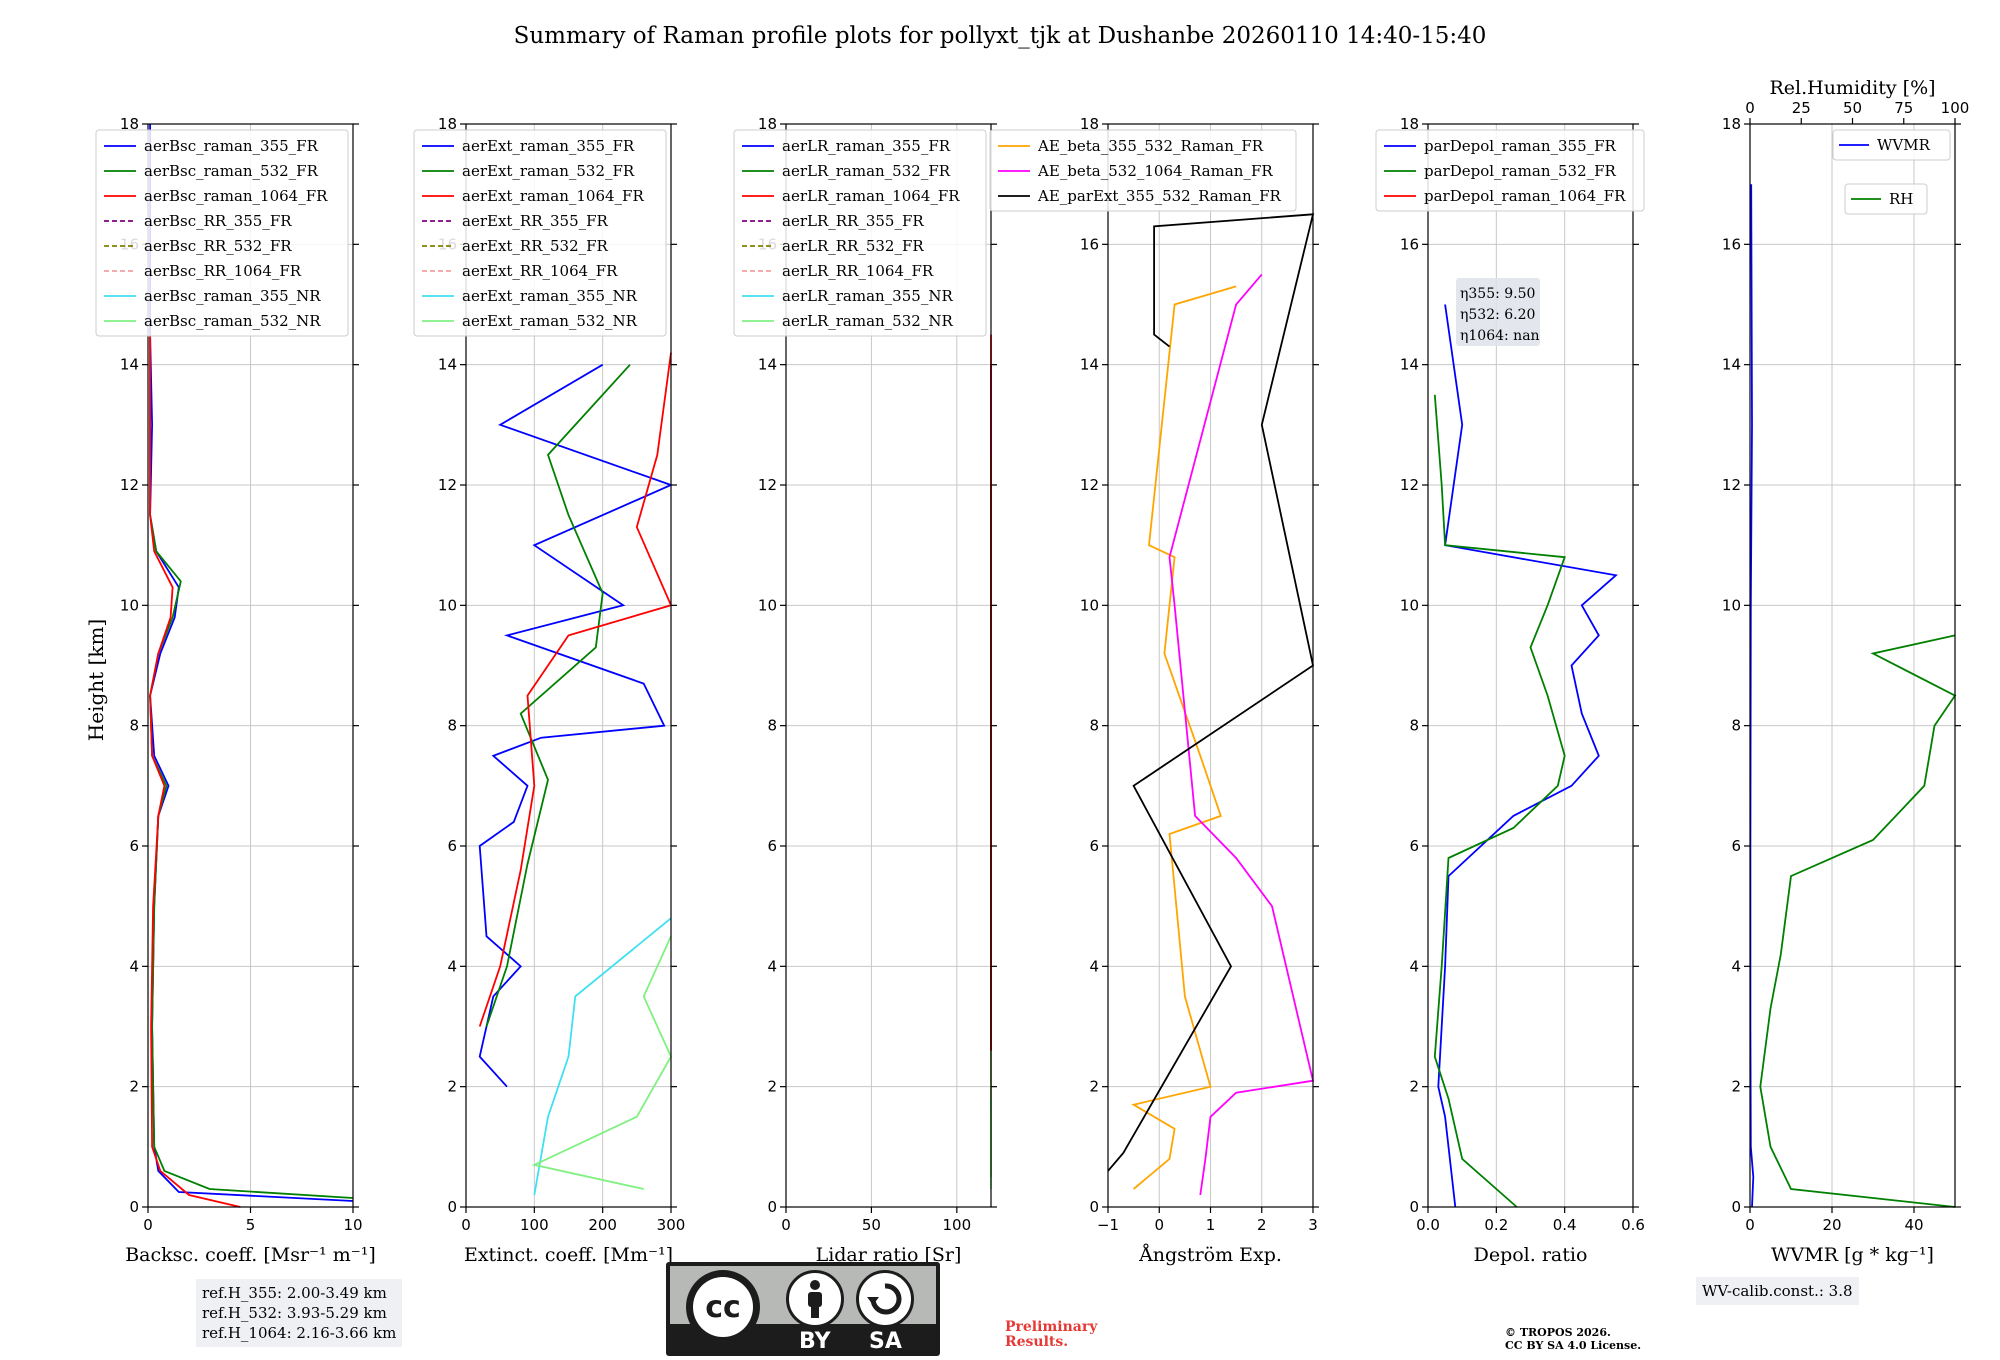 The width and height of the screenshot is (2000, 1360). What do you see at coordinates (1520, 171) in the screenshot?
I see `legend-label: parDepol_raman_532_FR` at bounding box center [1520, 171].